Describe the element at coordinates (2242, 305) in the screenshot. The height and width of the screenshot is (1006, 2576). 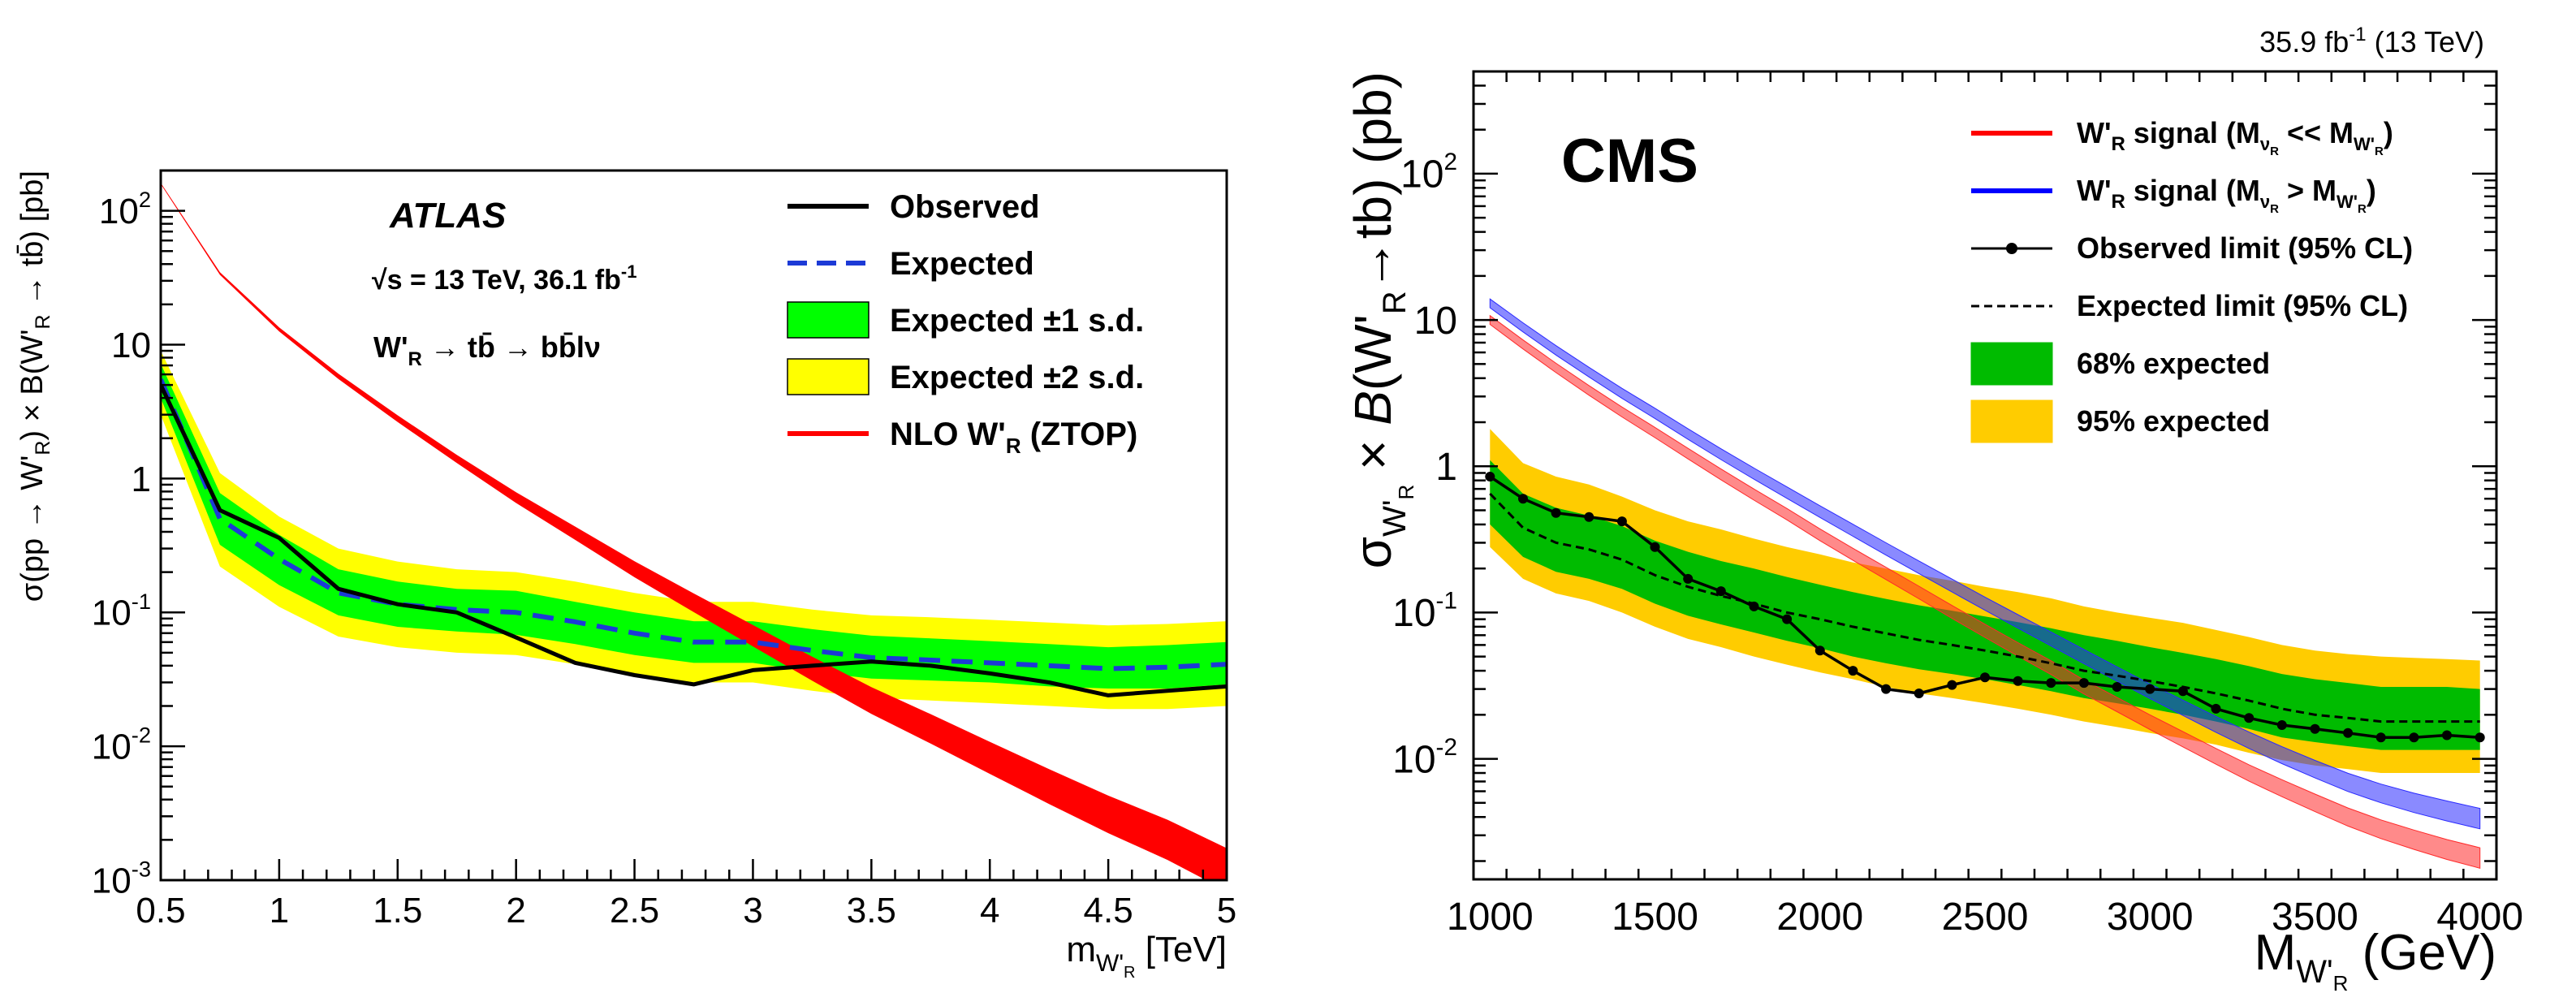
I see `legend-label: Expected limit (95% CL)` at that location.